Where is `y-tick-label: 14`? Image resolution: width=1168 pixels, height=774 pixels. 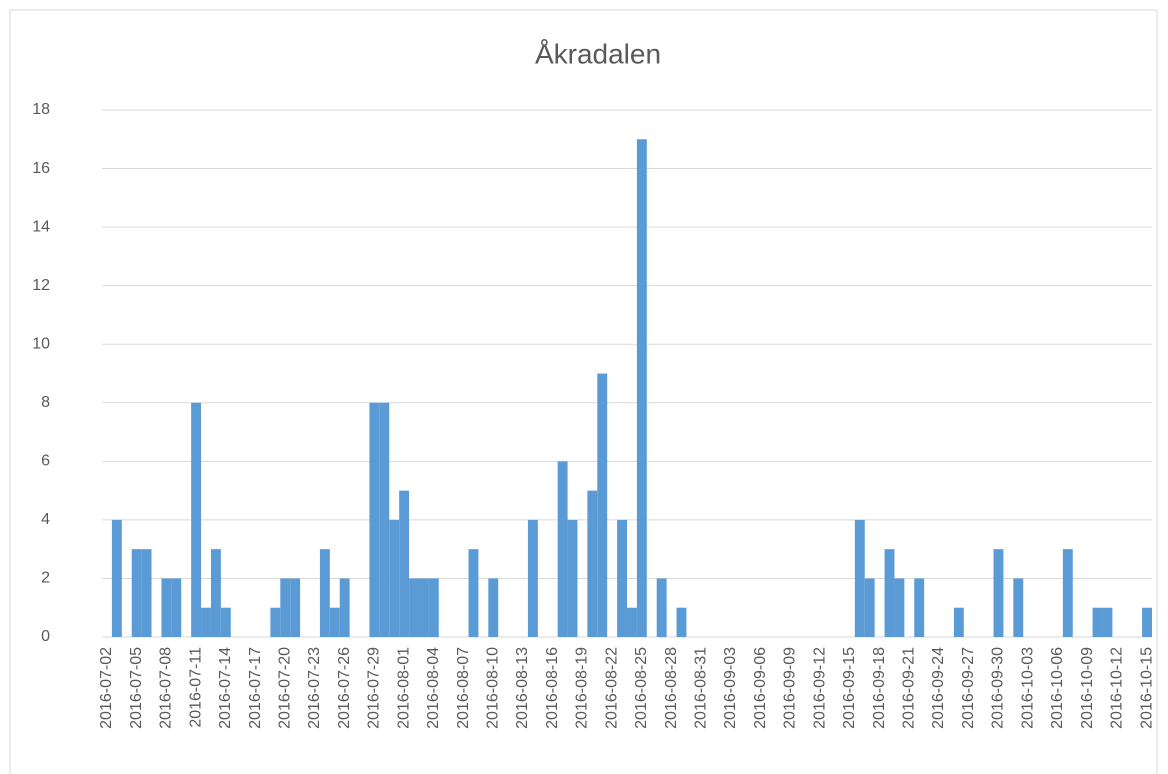
y-tick-label: 14 is located at coordinates (41, 226).